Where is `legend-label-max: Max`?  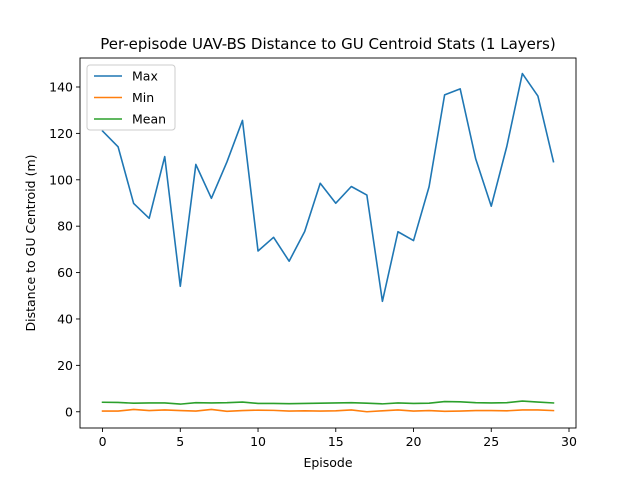 legend-label-max: Max is located at coordinates (145, 76).